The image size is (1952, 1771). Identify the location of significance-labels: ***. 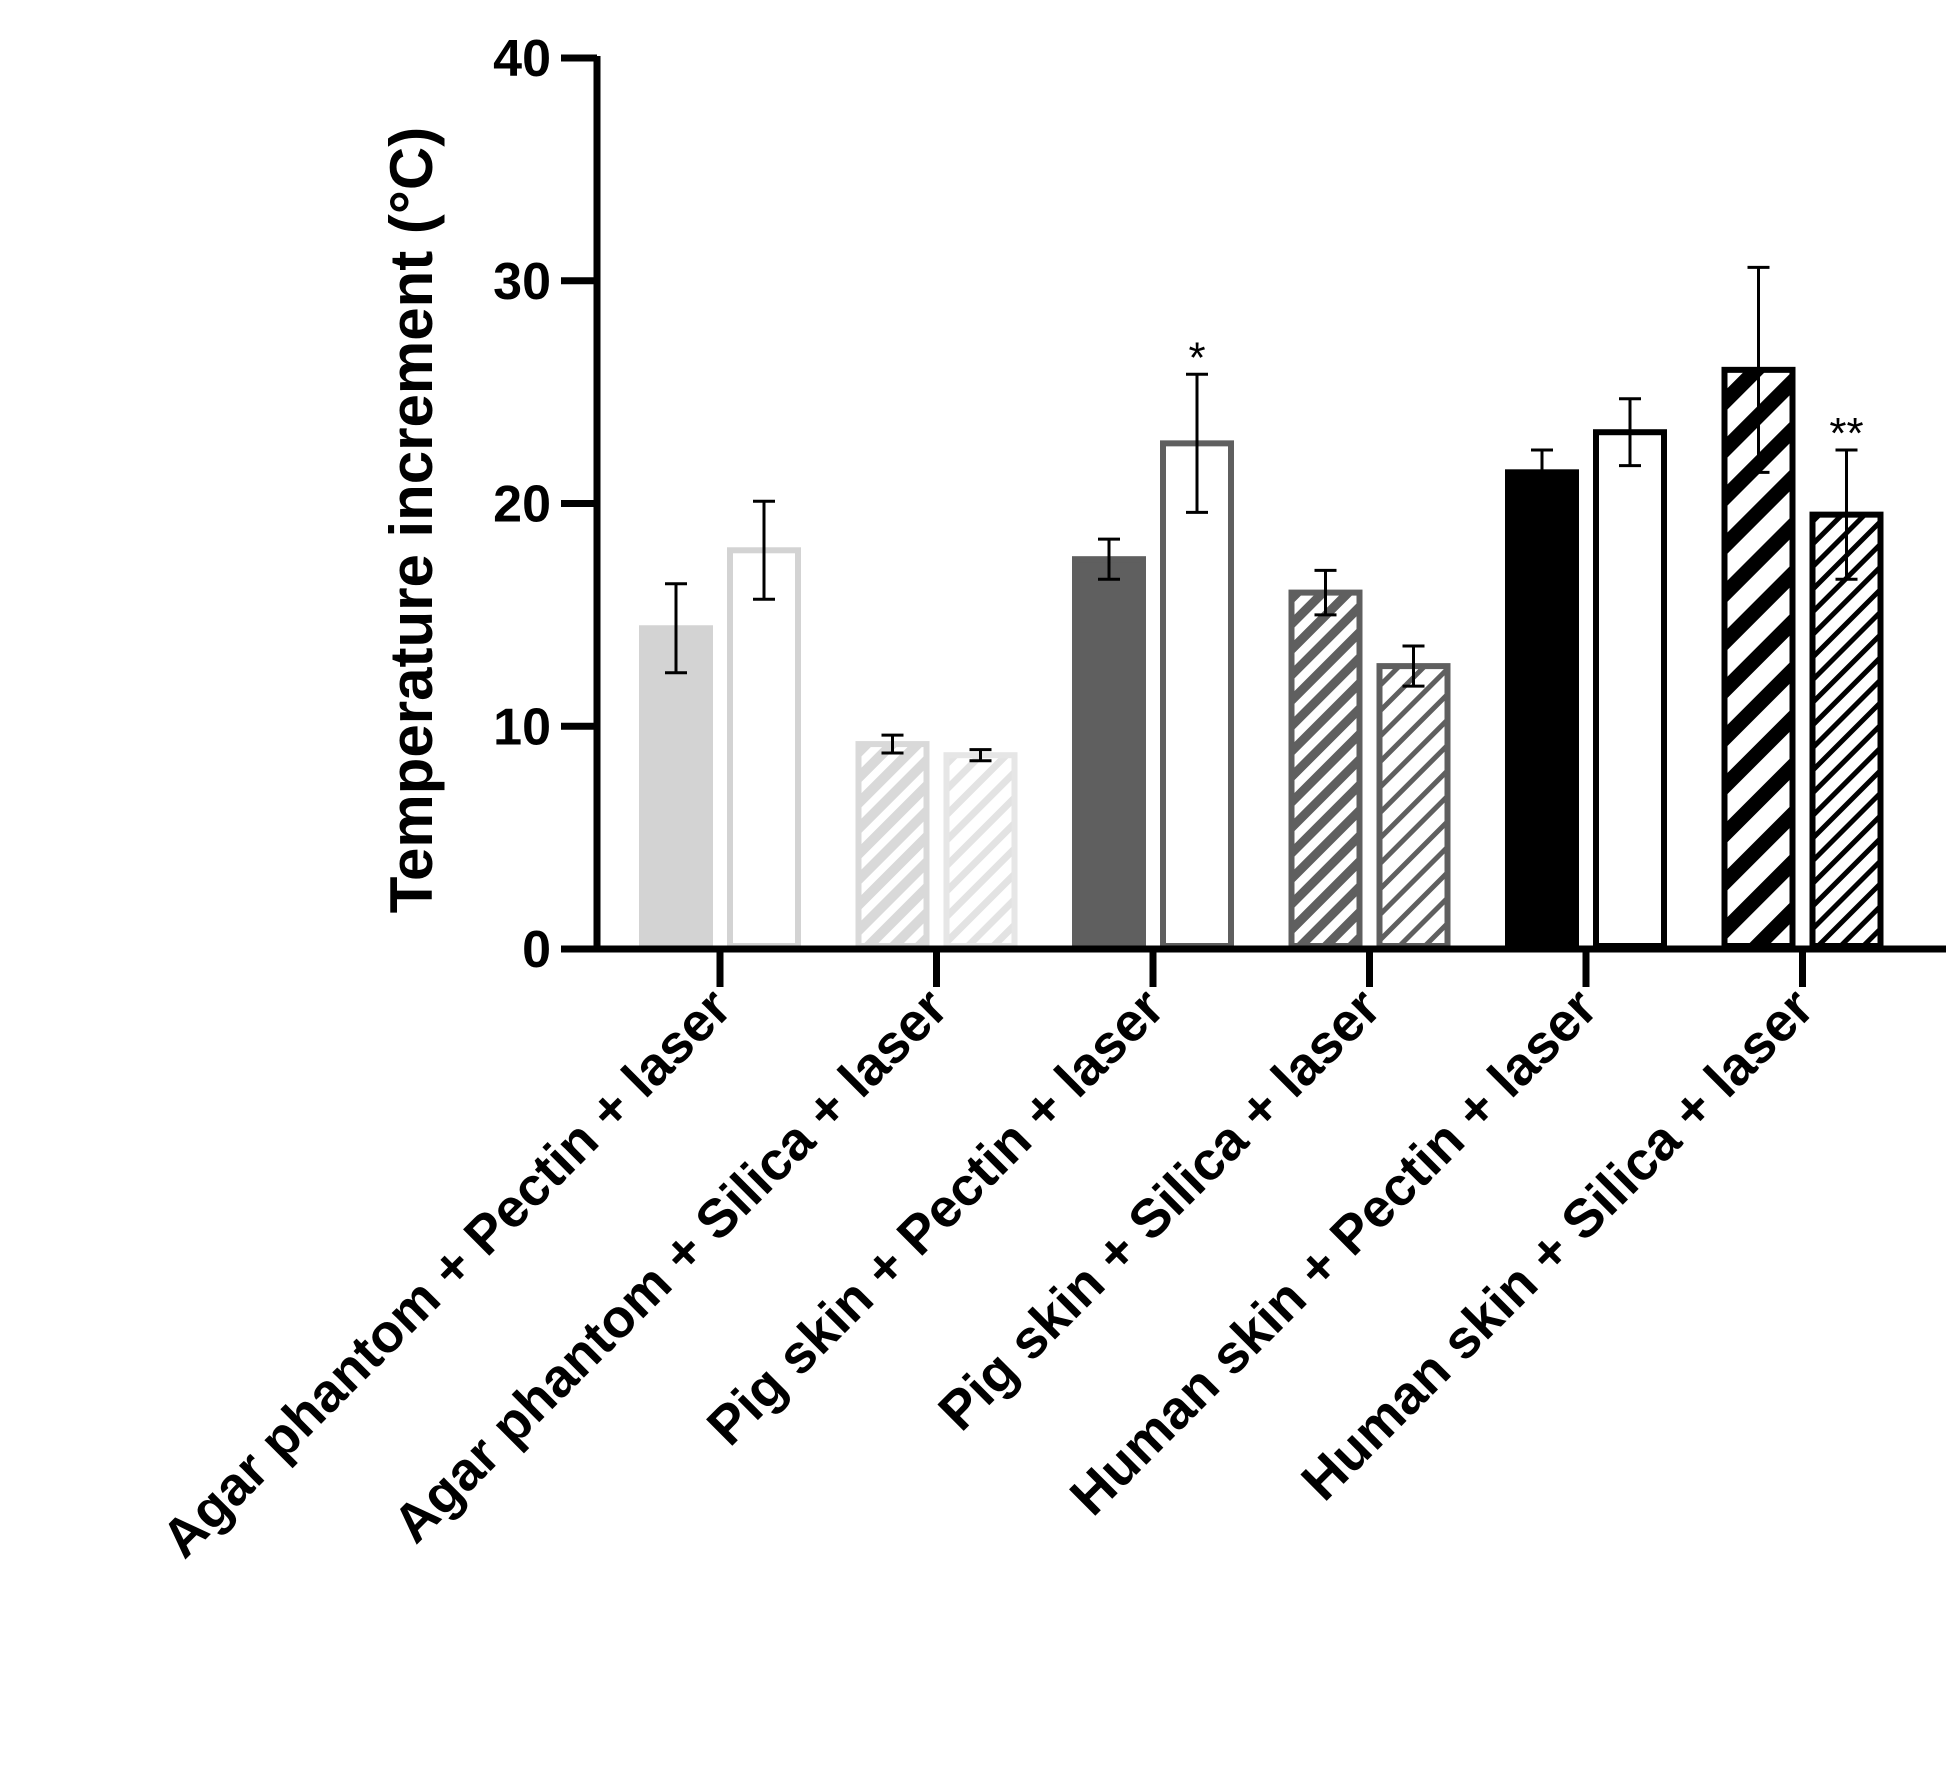
(1525, 395).